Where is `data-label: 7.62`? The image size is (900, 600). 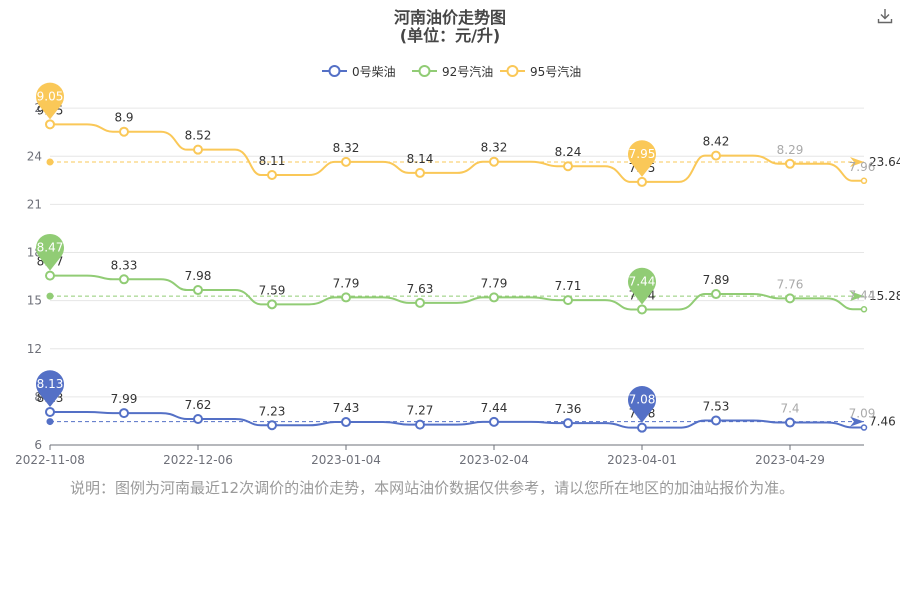
data-label: 7.62 is located at coordinates (198, 405).